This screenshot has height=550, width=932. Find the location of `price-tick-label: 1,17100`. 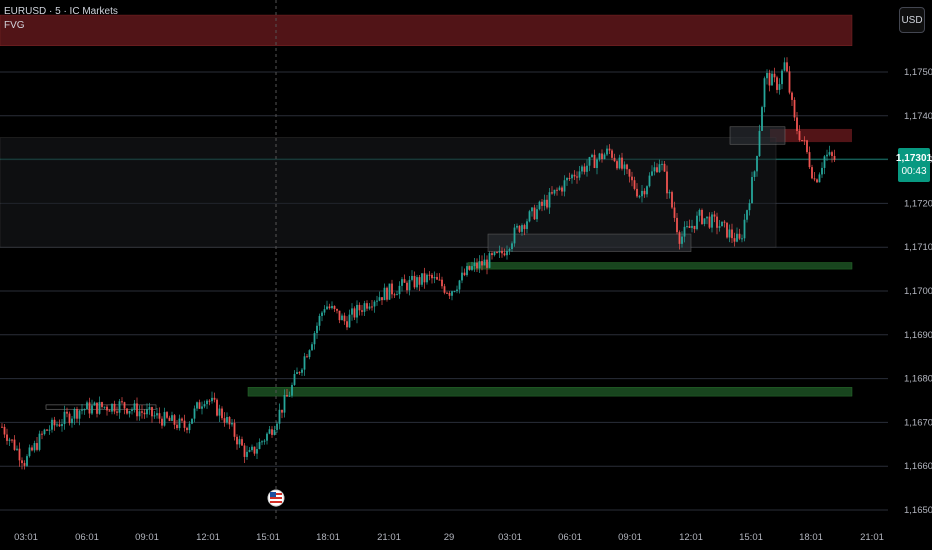

price-tick-label: 1,17100 is located at coordinates (918, 247).